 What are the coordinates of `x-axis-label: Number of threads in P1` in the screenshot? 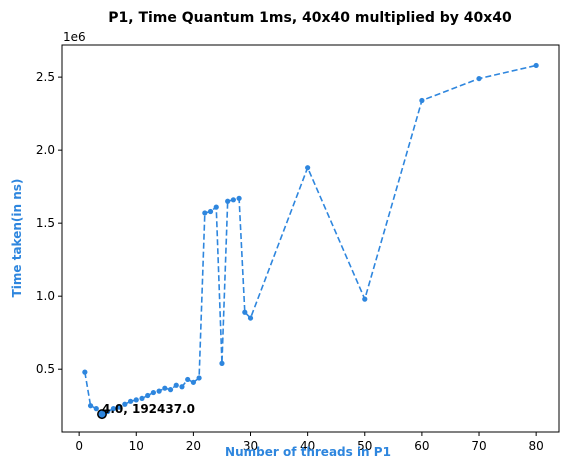 It's located at (308, 452).